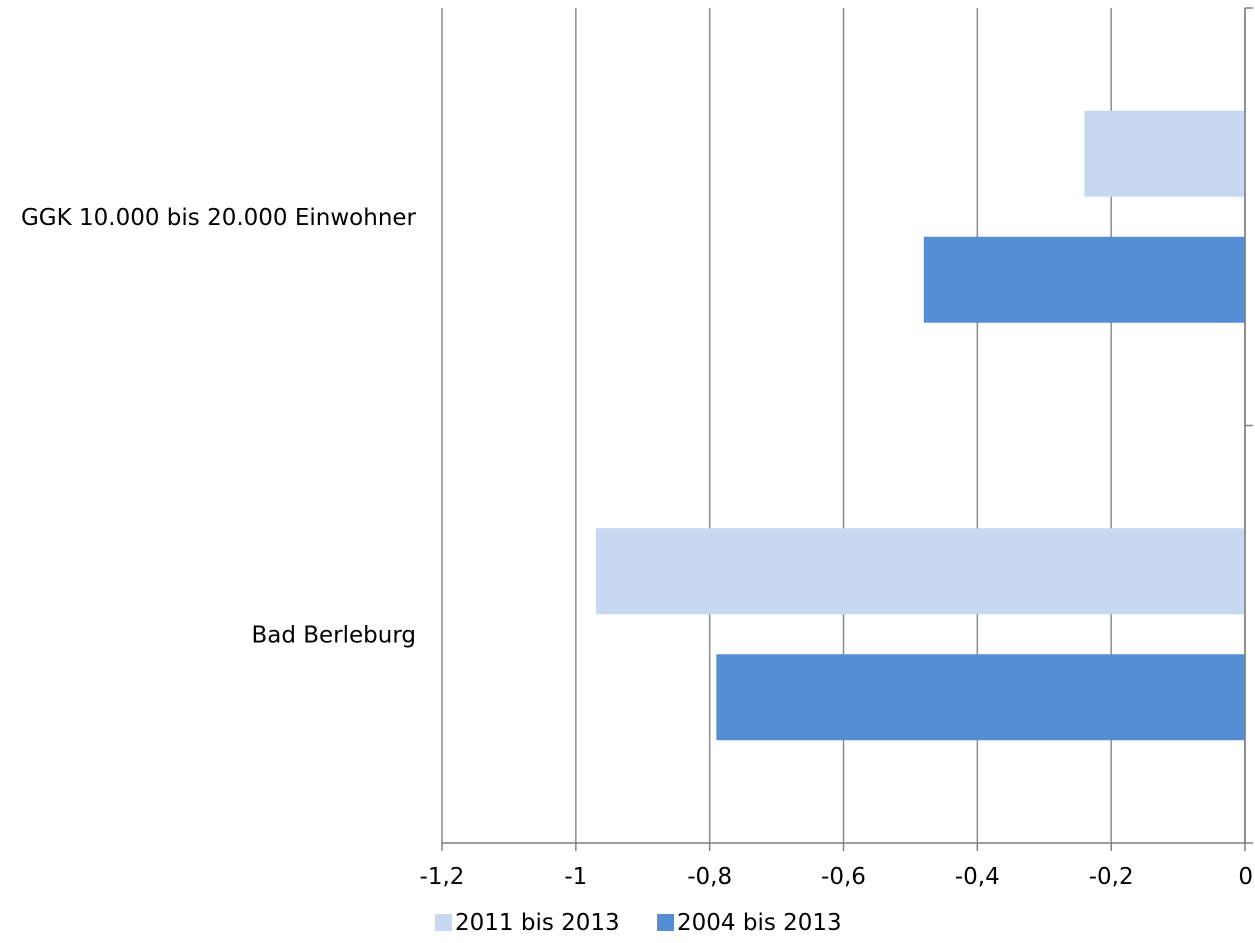 The width and height of the screenshot is (1255, 943). I want to click on x-tick-label-5: -0,2, so click(1111, 877).